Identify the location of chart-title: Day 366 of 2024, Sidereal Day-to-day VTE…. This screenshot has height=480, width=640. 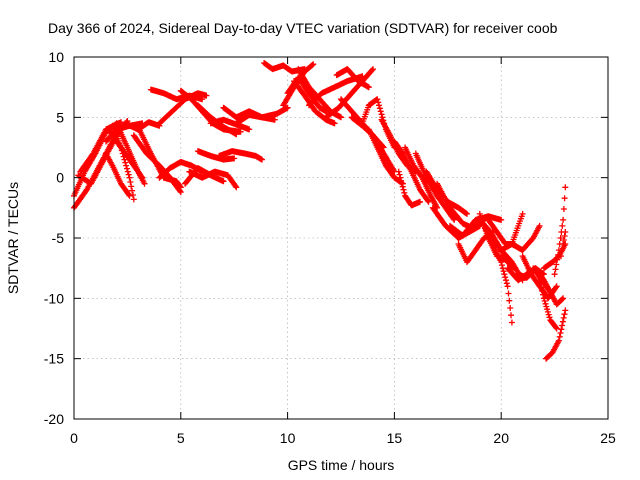
(303, 28).